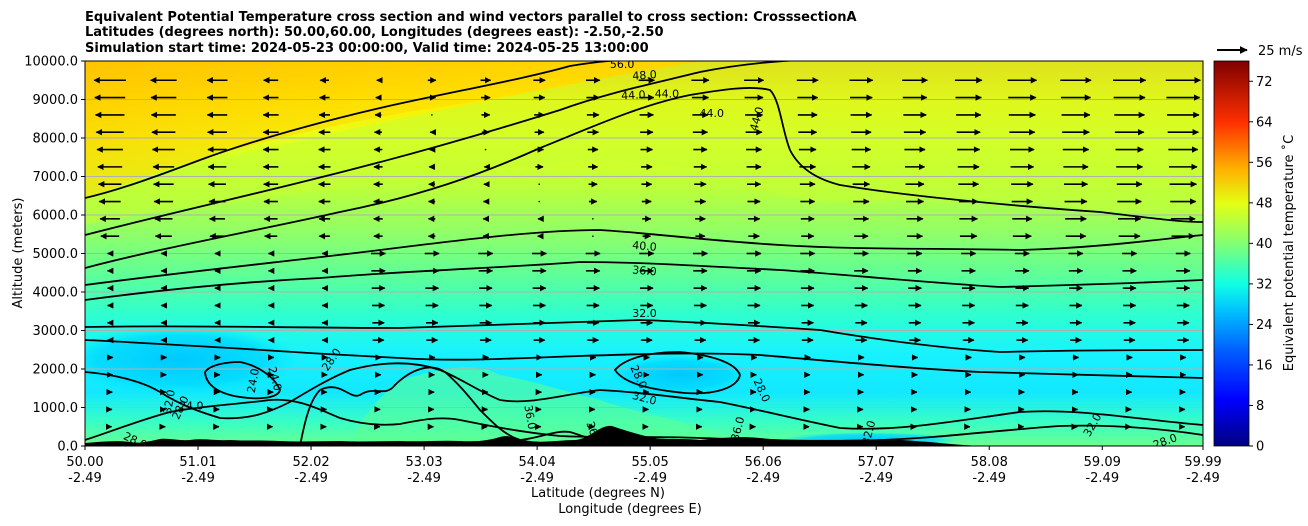 The width and height of the screenshot is (1308, 526). I want to click on colorbar-tick-label: 72, so click(1264, 82).